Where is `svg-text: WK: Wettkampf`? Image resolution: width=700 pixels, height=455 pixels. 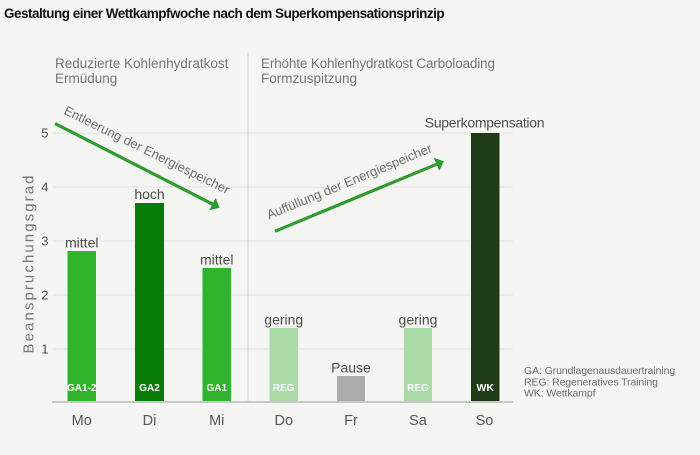 svg-text: WK: Wettkampf is located at coordinates (560, 394).